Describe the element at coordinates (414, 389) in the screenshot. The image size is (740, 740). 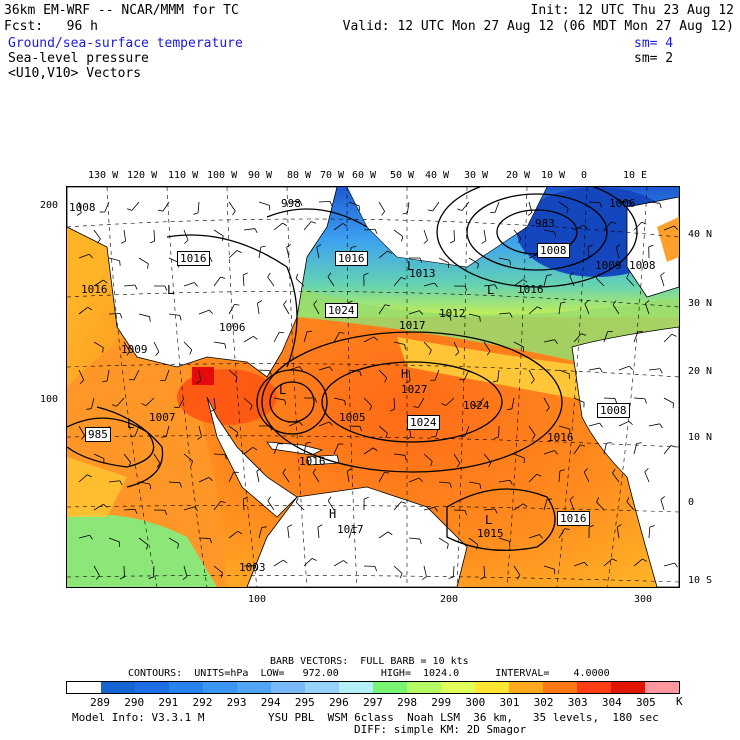
I see `isobar-label: 1027` at that location.